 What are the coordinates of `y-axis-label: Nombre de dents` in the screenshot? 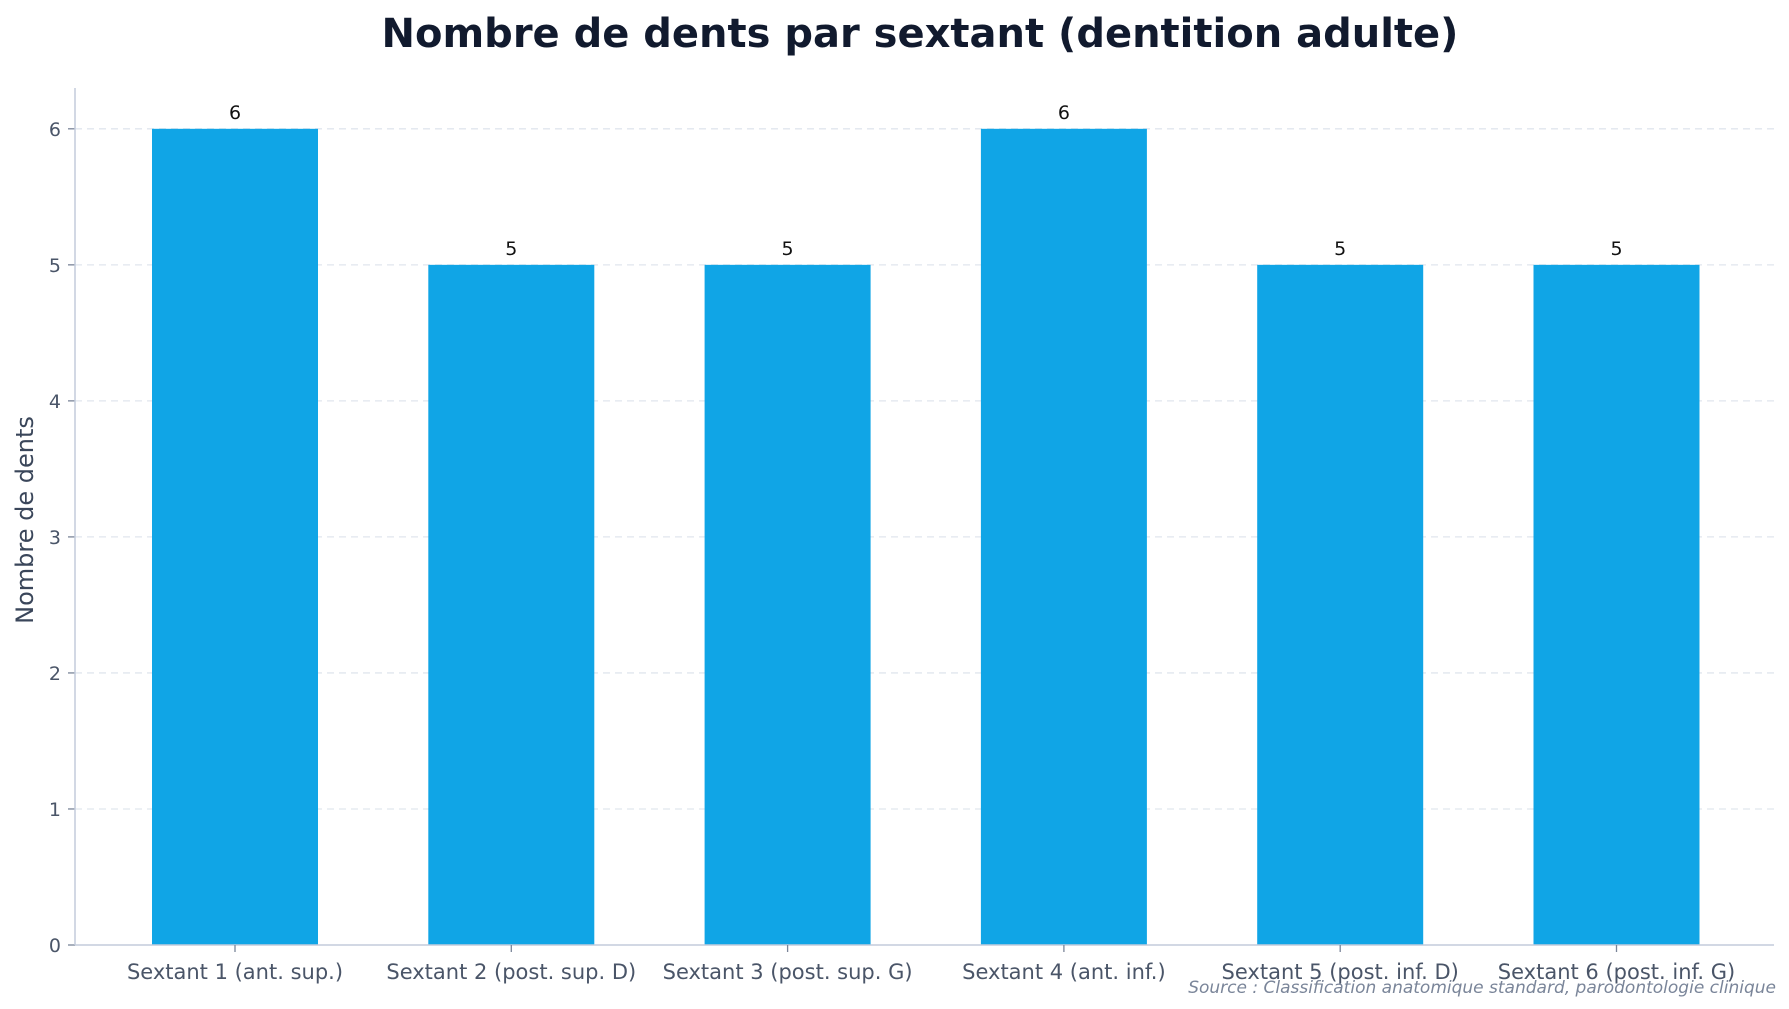 It's located at (25, 520).